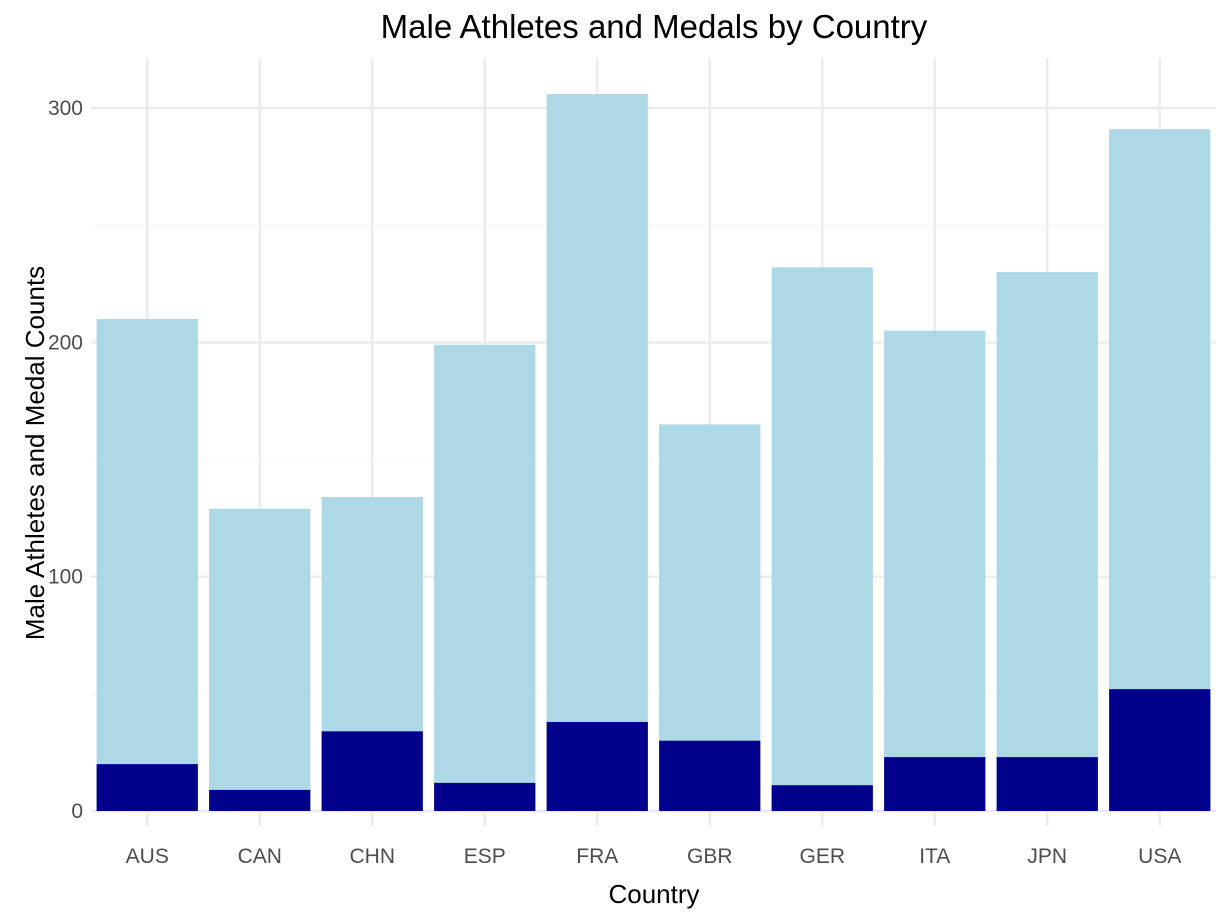 Image resolution: width=1228 pixels, height=921 pixels. I want to click on x-tick-label: CAN, so click(260, 856).